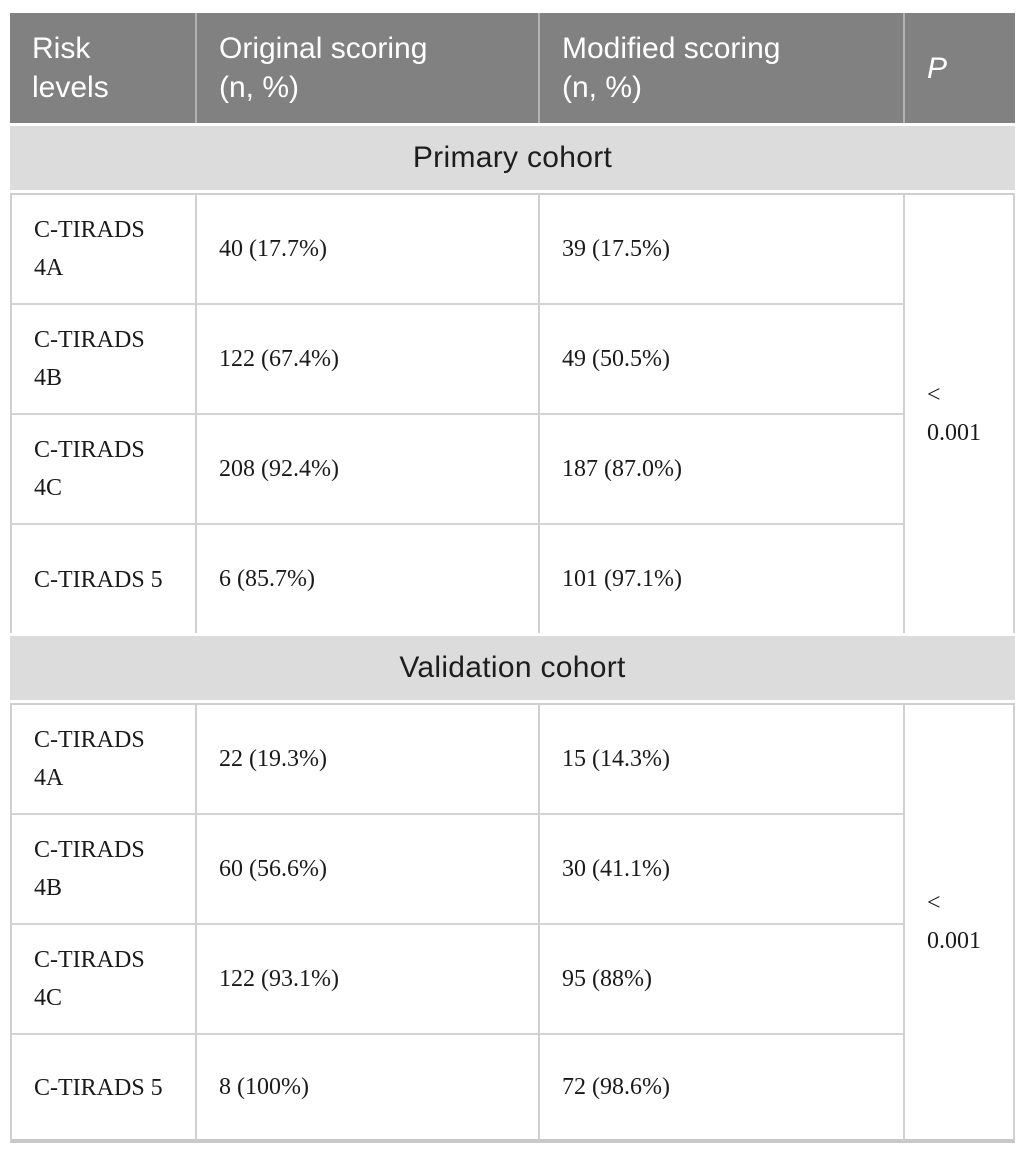 This screenshot has height=1150, width=1025. I want to click on original-scoring-cell: 208 (92.4%), so click(366, 468).